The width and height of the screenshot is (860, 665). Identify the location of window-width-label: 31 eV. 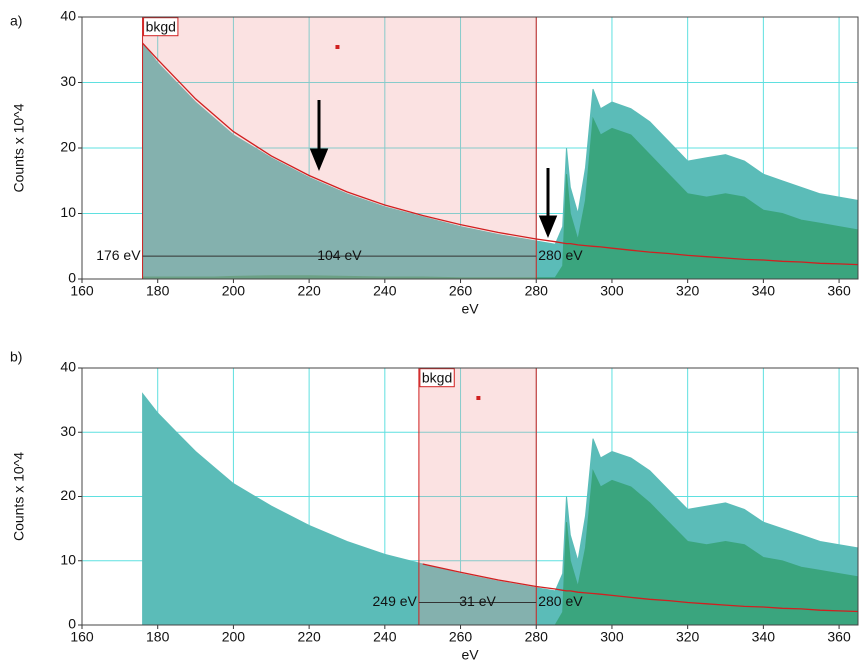
(477, 601).